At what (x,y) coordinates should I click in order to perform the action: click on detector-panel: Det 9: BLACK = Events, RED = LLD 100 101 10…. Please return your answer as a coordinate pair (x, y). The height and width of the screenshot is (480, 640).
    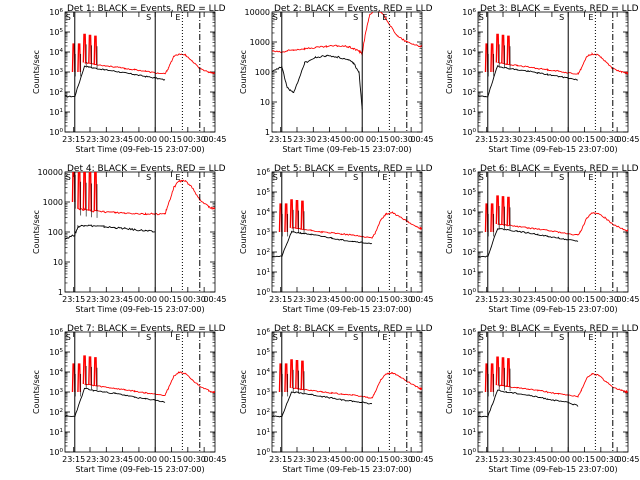
    Looking at the image, I should click on (542, 399).